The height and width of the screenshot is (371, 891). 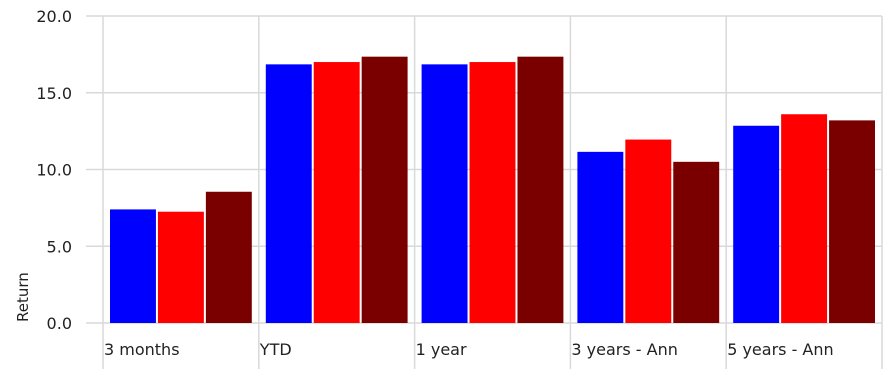 I want to click on x-tick-label: 1 year, so click(x=441, y=349).